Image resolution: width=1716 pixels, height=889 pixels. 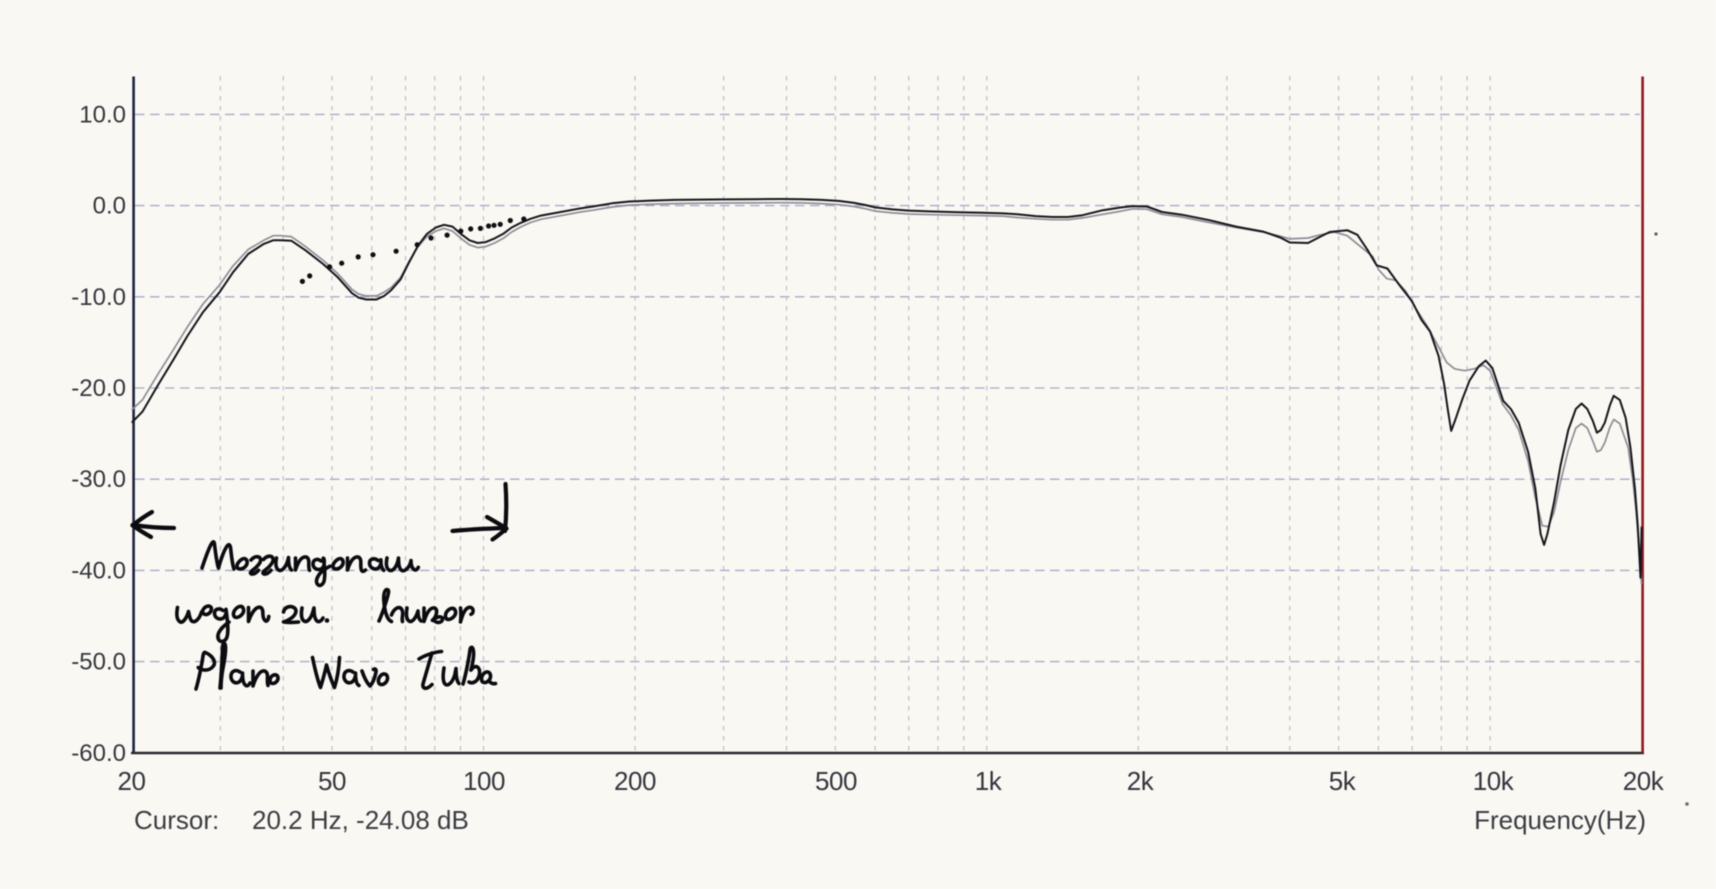 What do you see at coordinates (132, 781) in the screenshot?
I see `svg-text: 20` at bounding box center [132, 781].